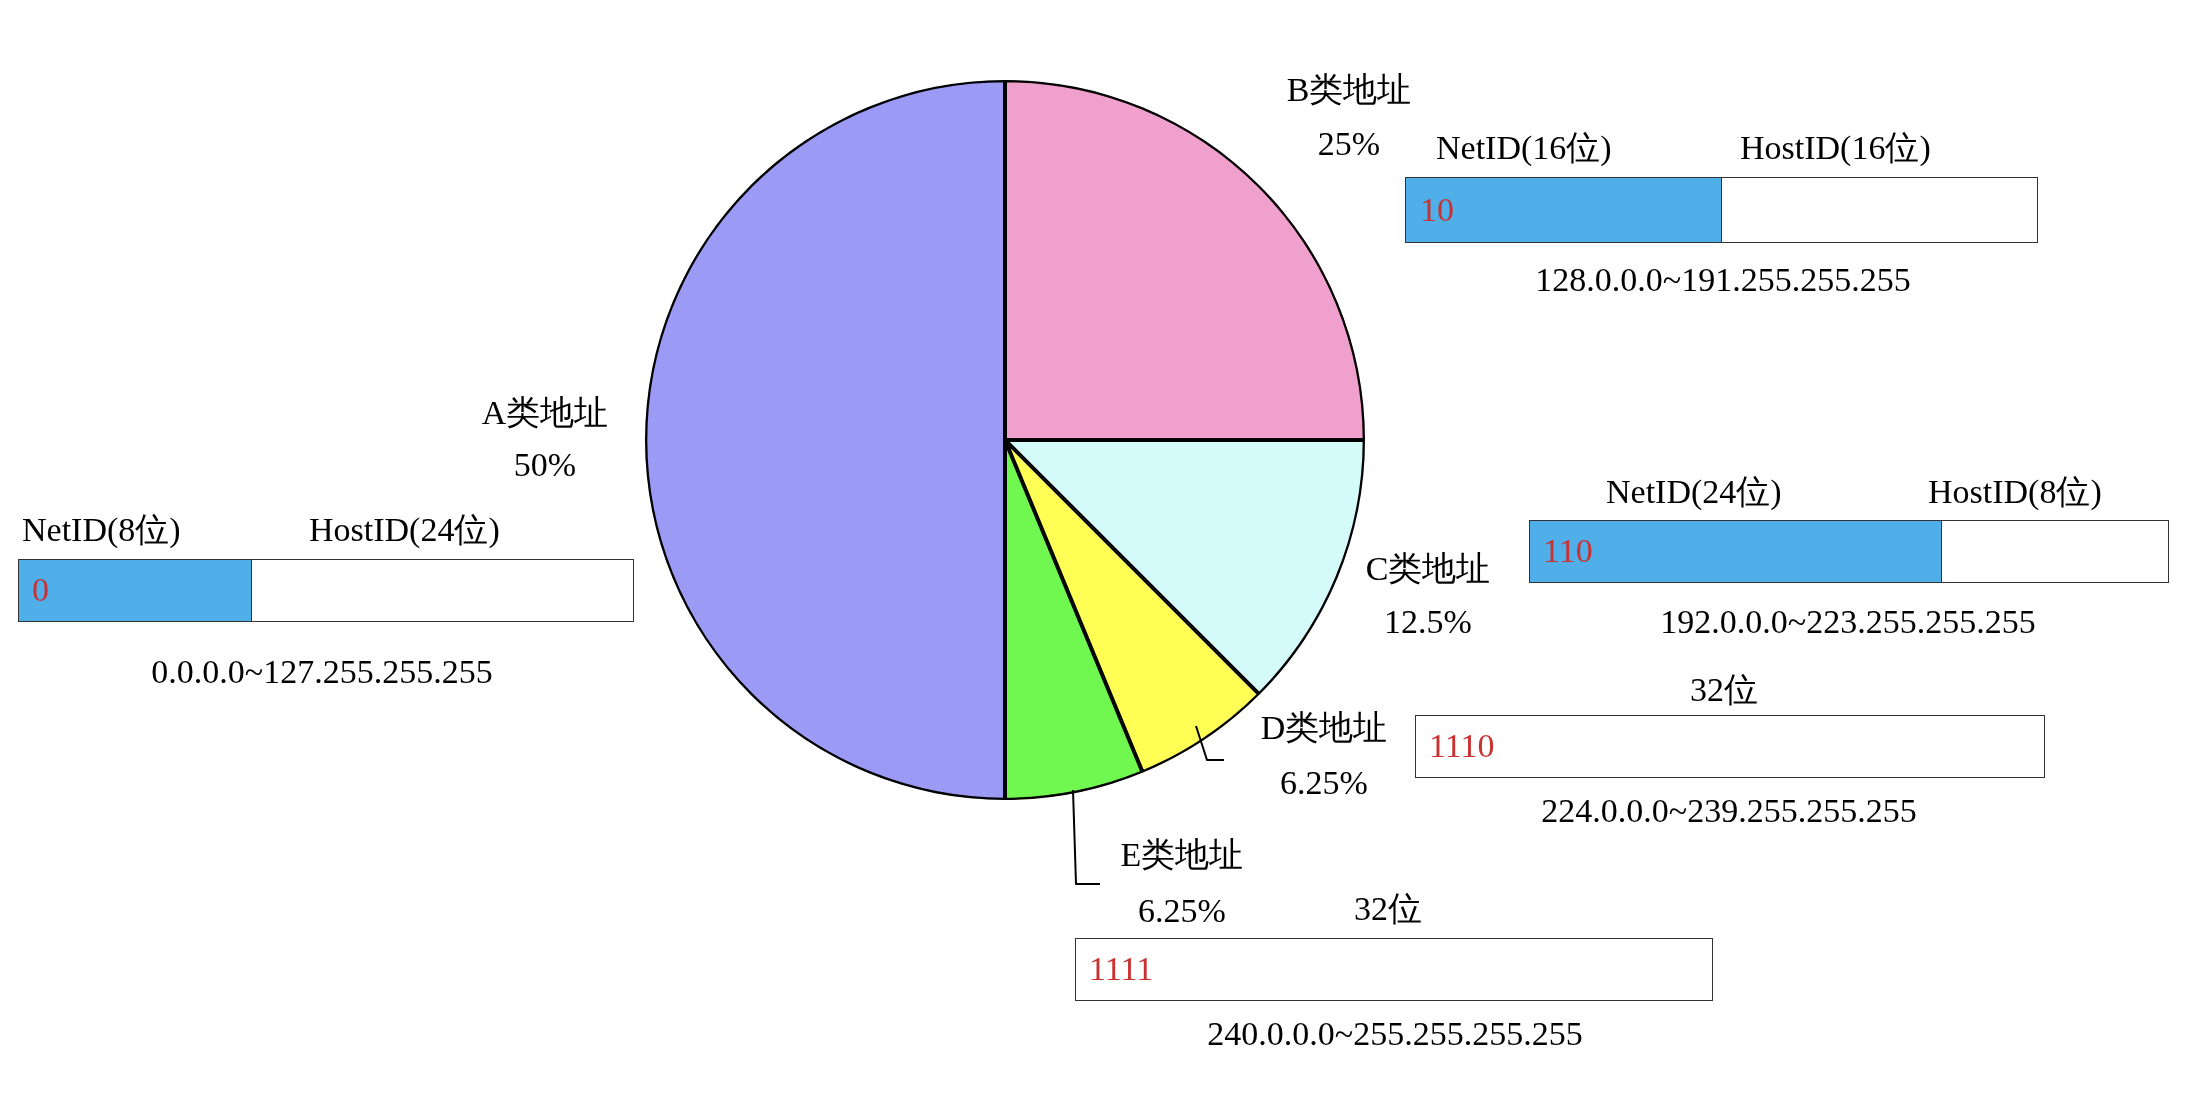 The image size is (2186, 1096). I want to click on text: HostID(8位), so click(2015, 492).